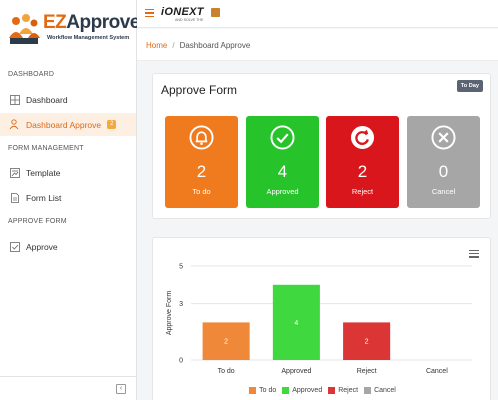  I want to click on dashboard-icon, so click(14, 99).